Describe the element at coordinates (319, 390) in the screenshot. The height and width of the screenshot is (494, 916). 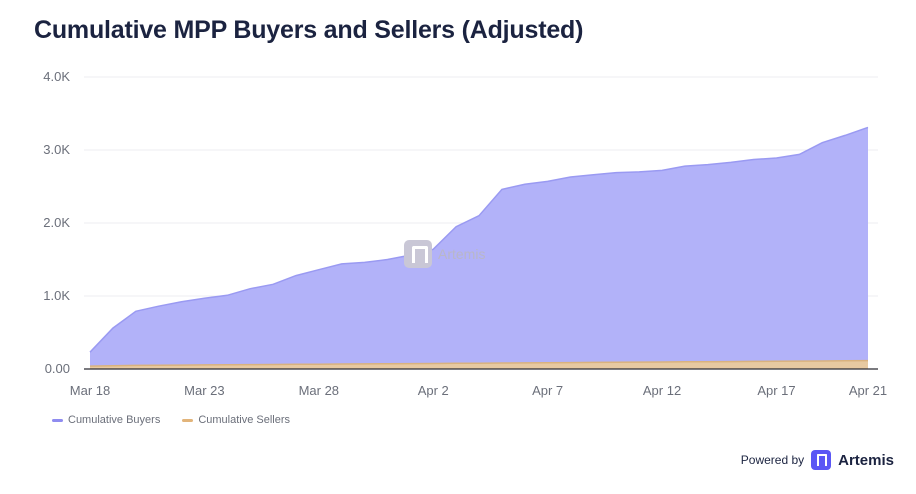
I see `x-tick-label: Mar 28` at that location.